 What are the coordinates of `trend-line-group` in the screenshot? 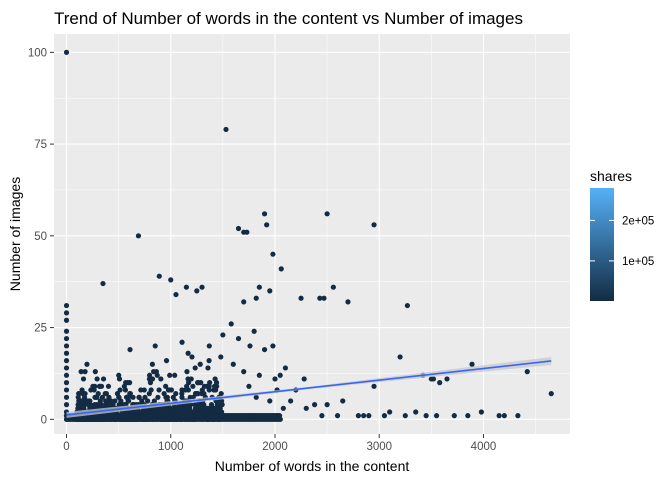 It's located at (309, 387).